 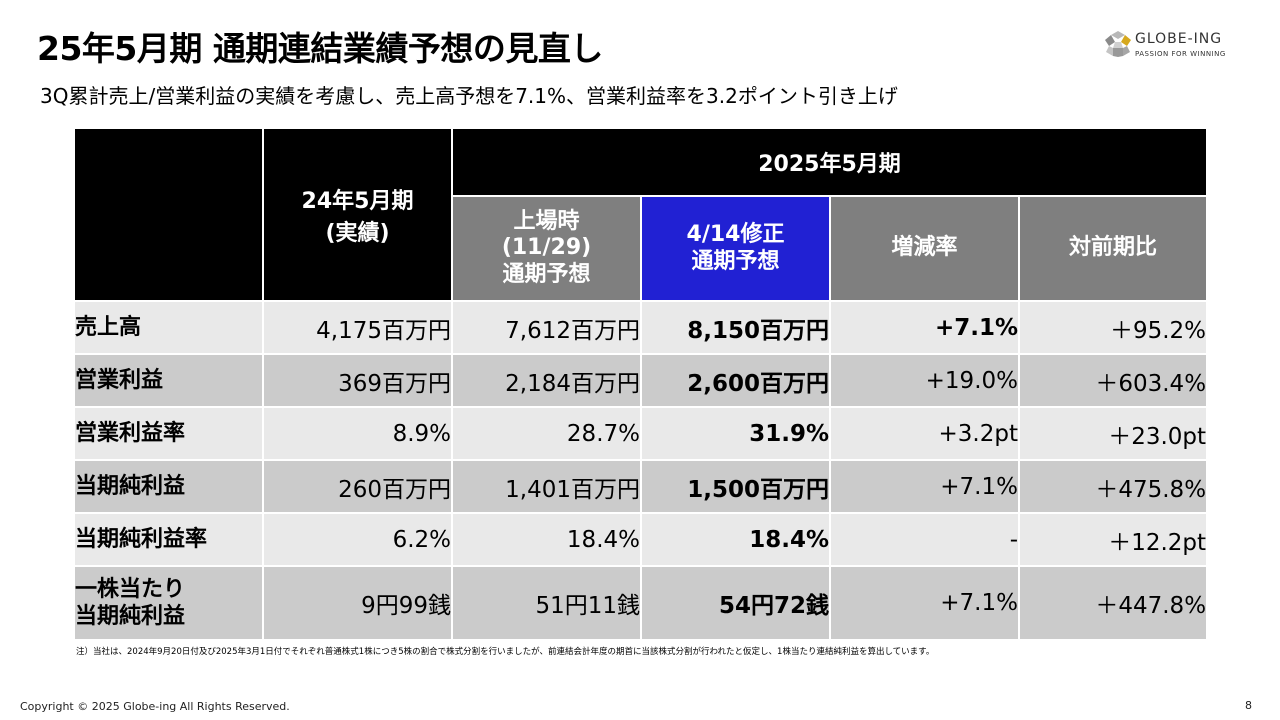 I want to click on row-label: 当期純利益率, so click(x=168, y=539).